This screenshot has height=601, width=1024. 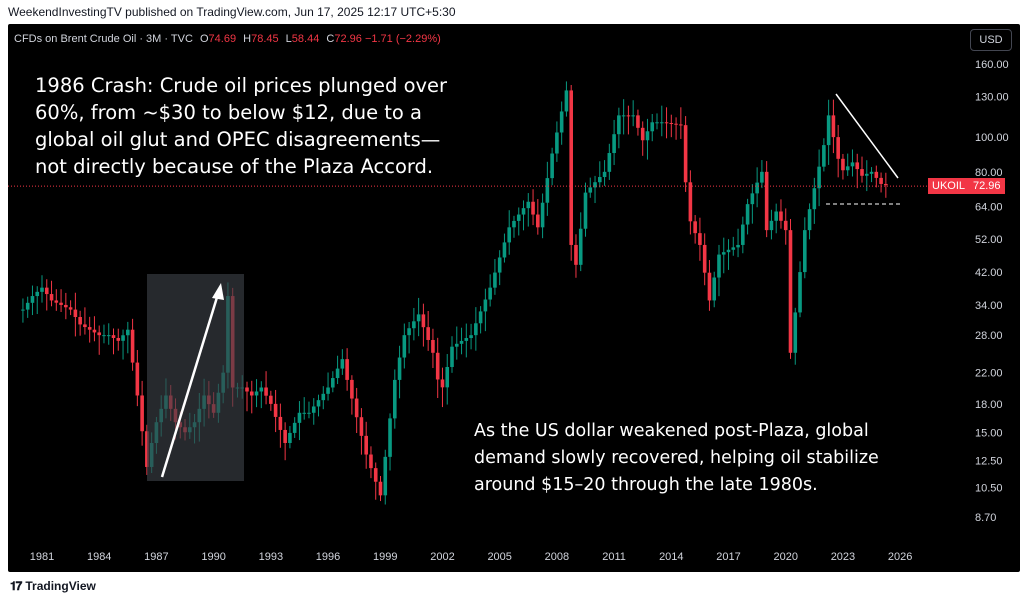 I want to click on footer-brand: 𝟏𝟕 TradingView, so click(x=53, y=586).